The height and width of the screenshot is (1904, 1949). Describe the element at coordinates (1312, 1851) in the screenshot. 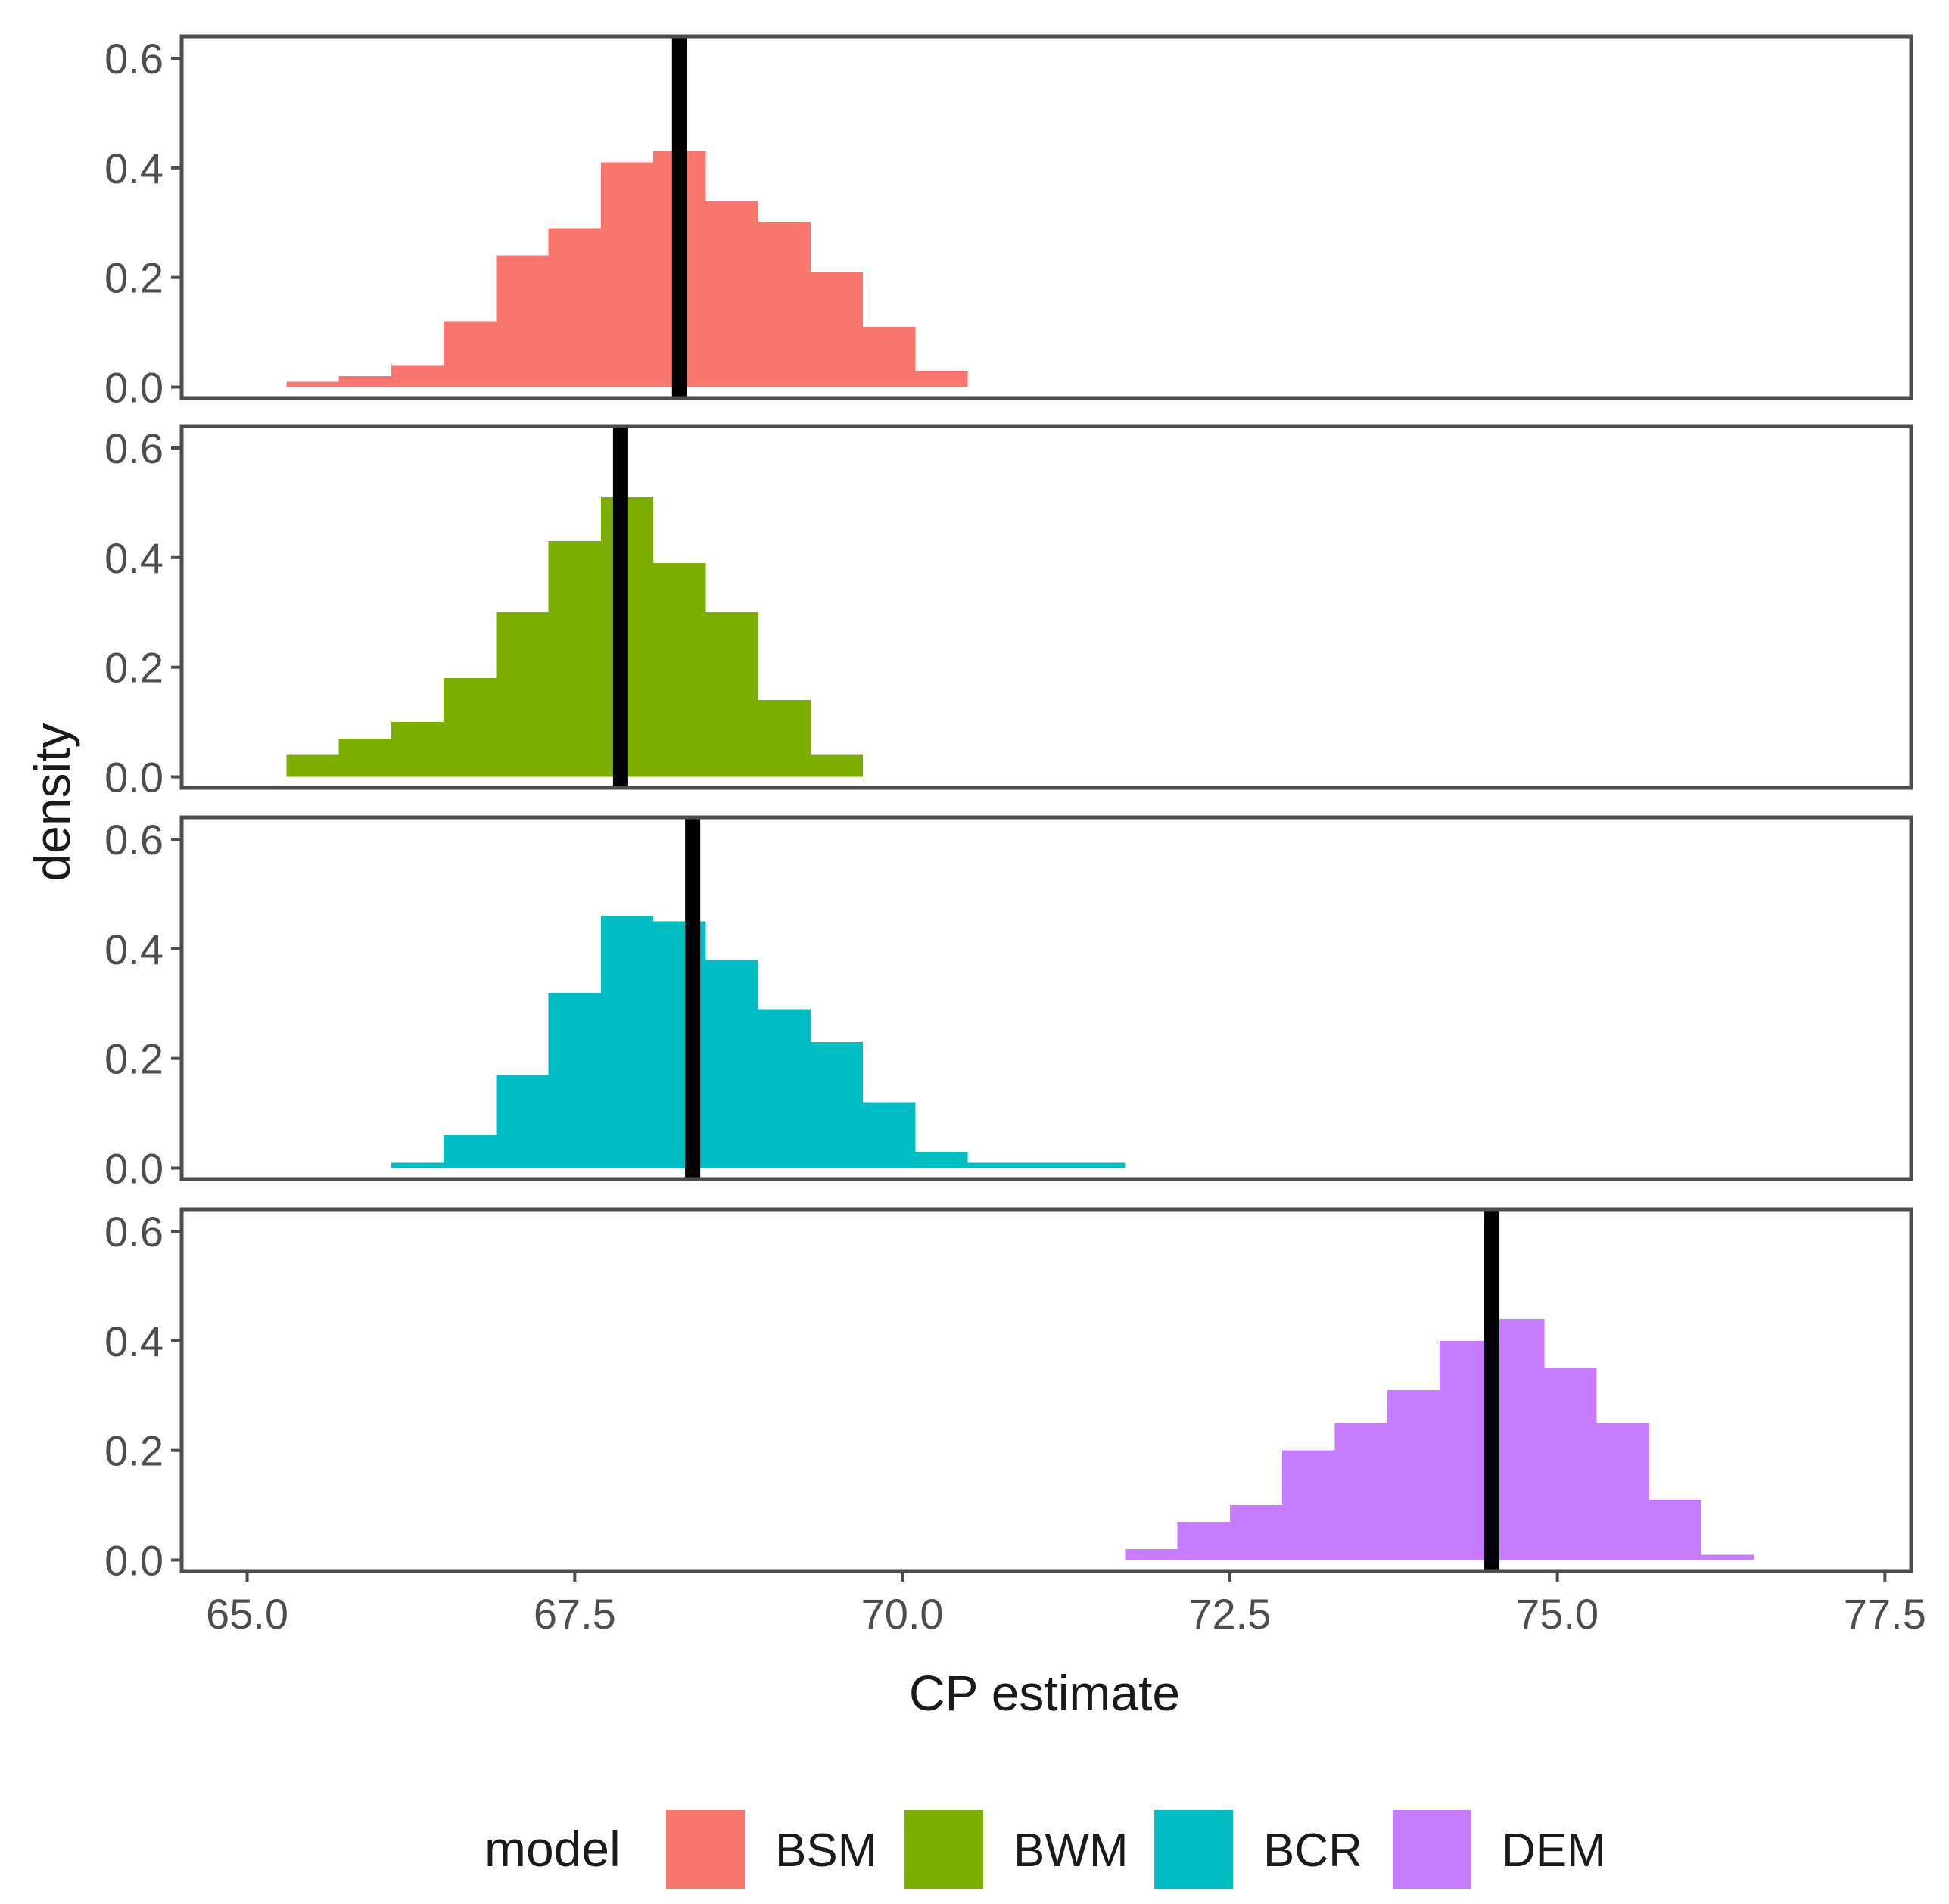

I see `legend-label: BCR` at that location.